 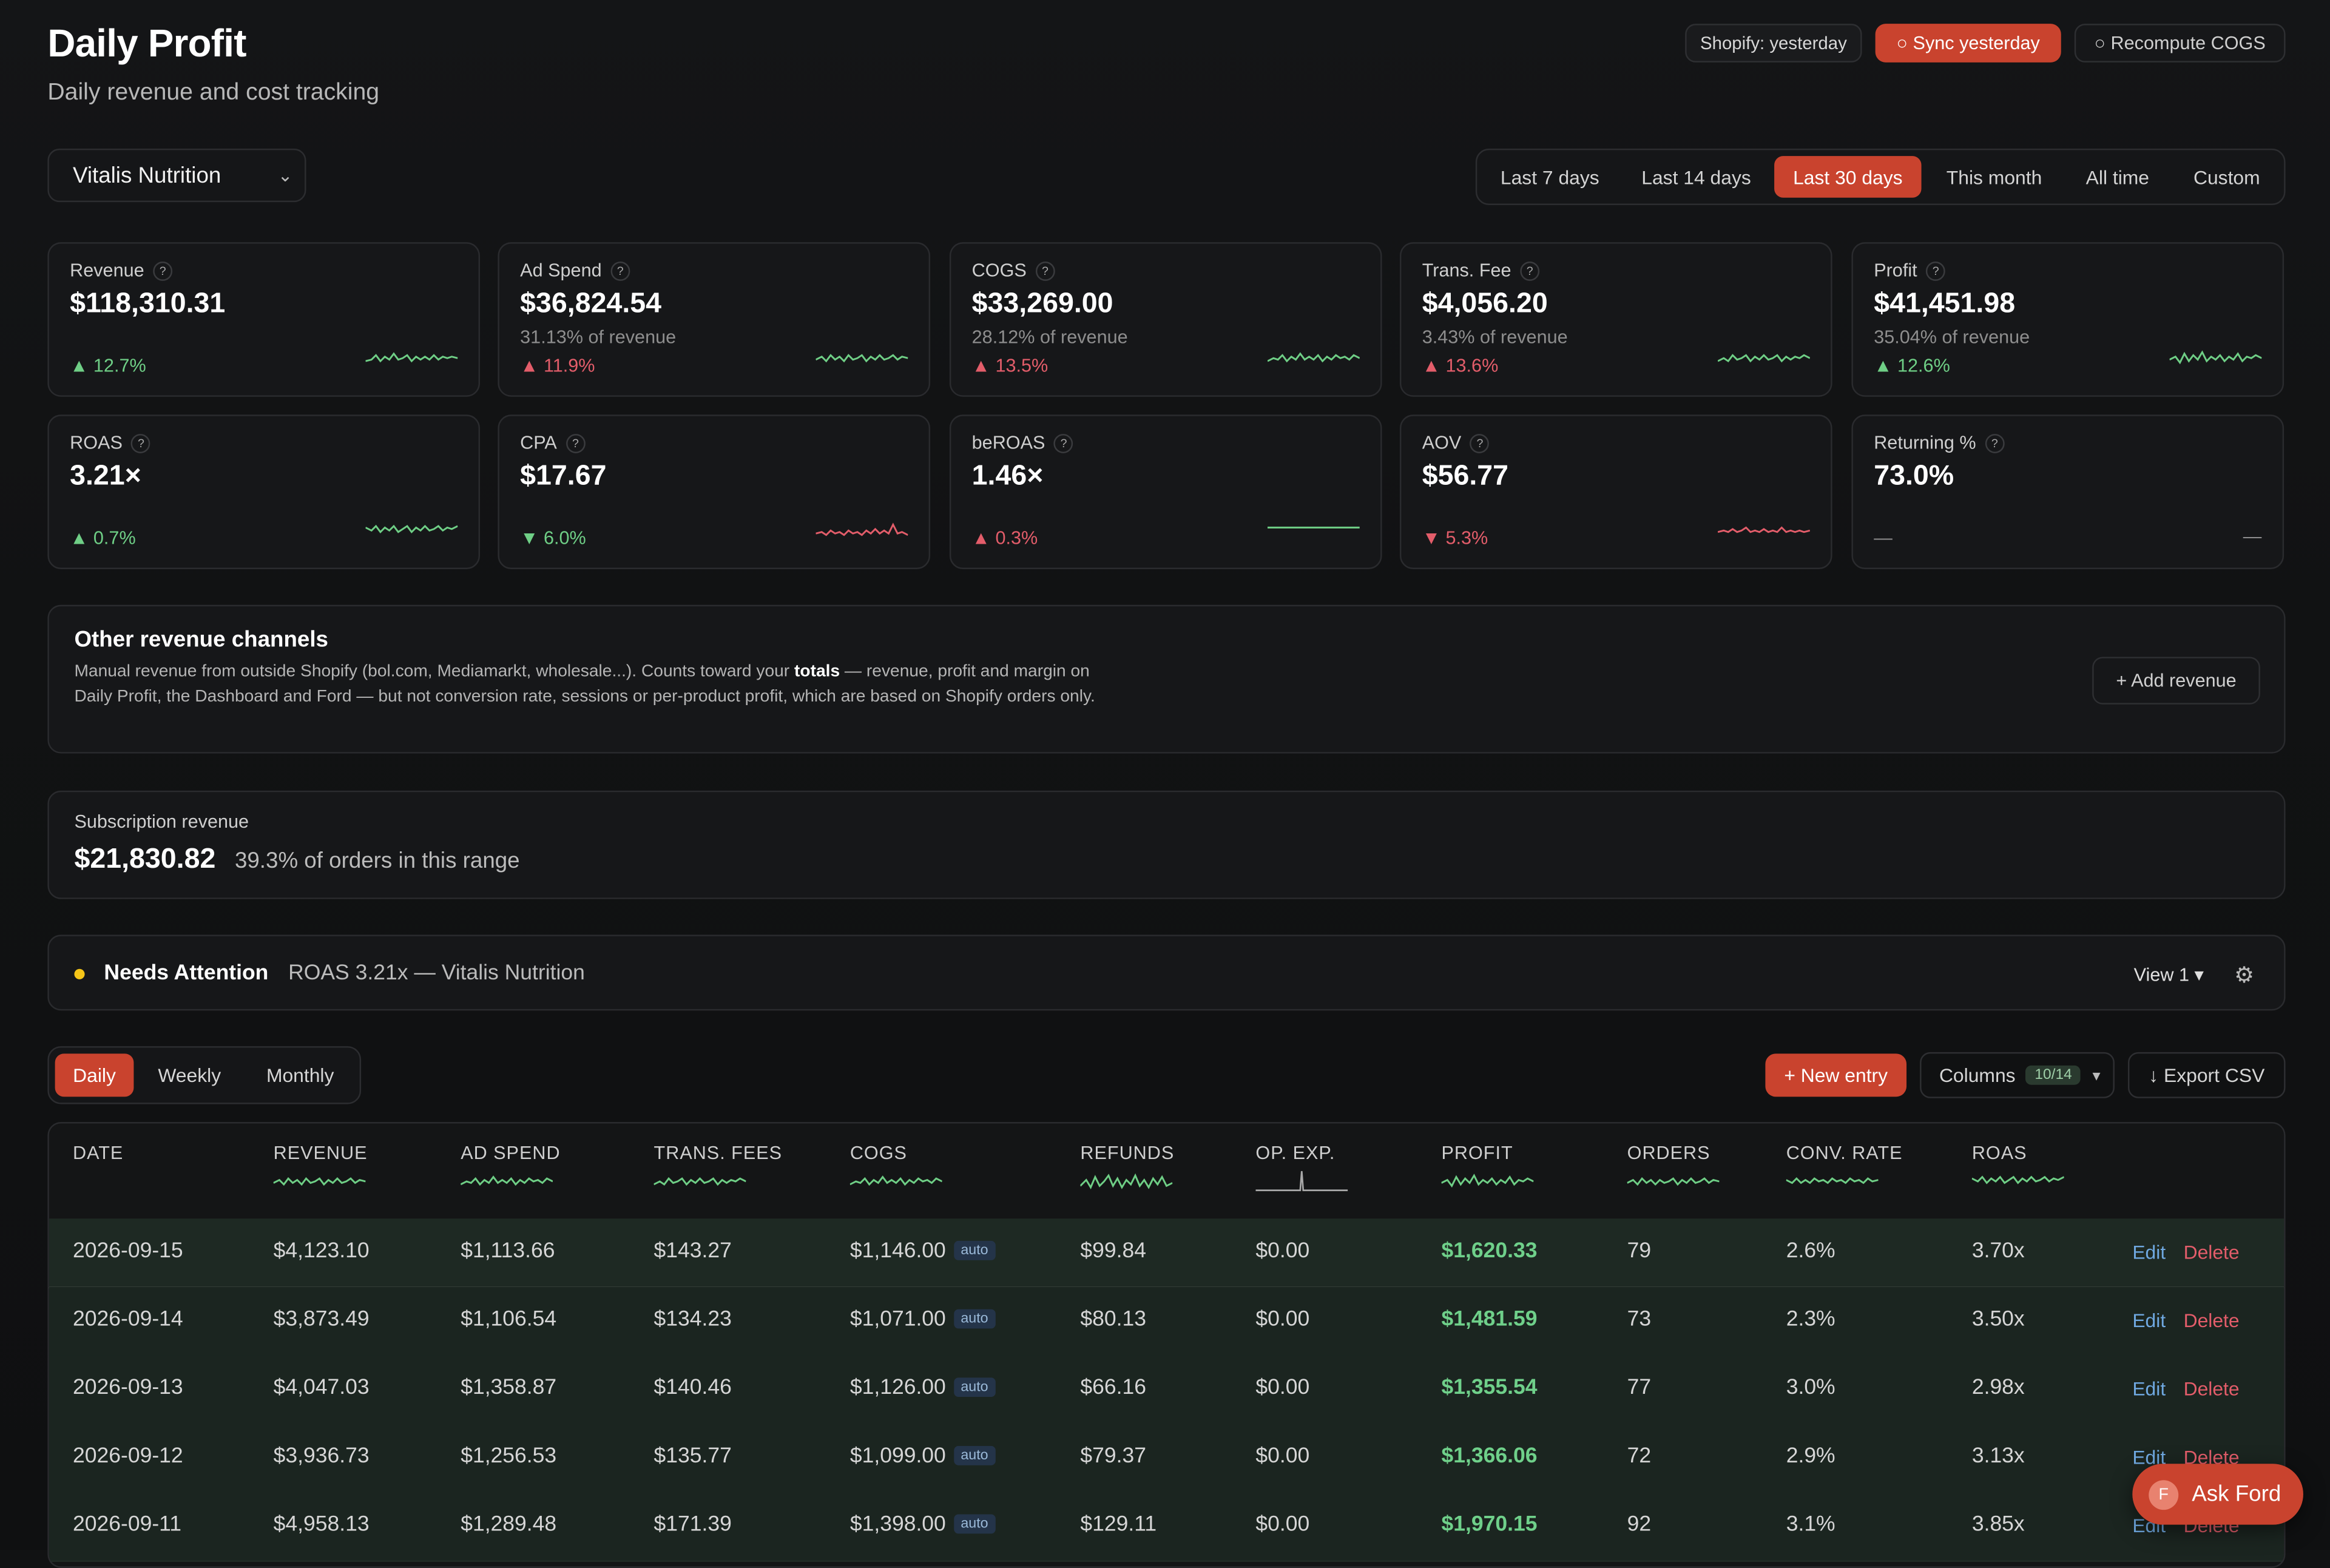 I want to click on cell-conv-rate: 3.1%, so click(x=1811, y=1525).